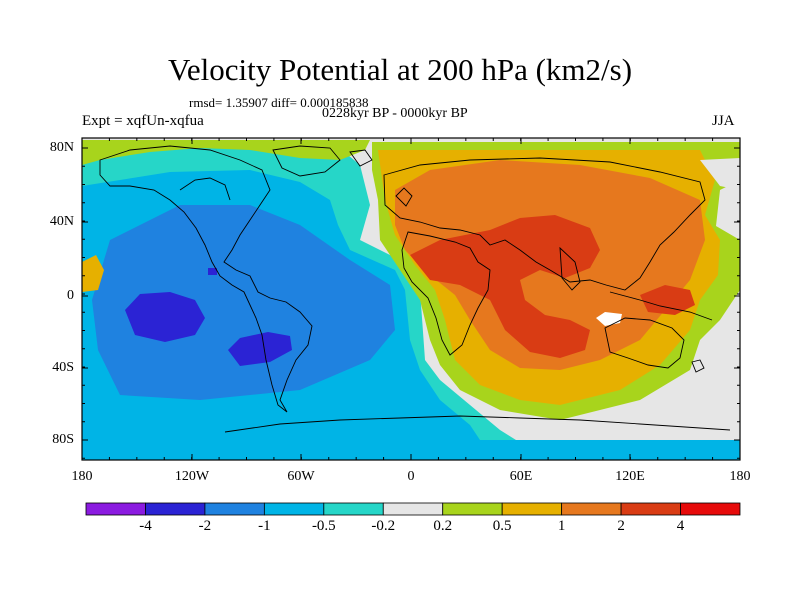 This screenshot has height=600, width=800. What do you see at coordinates (680, 526) in the screenshot?
I see `colorbar-label: 4` at bounding box center [680, 526].